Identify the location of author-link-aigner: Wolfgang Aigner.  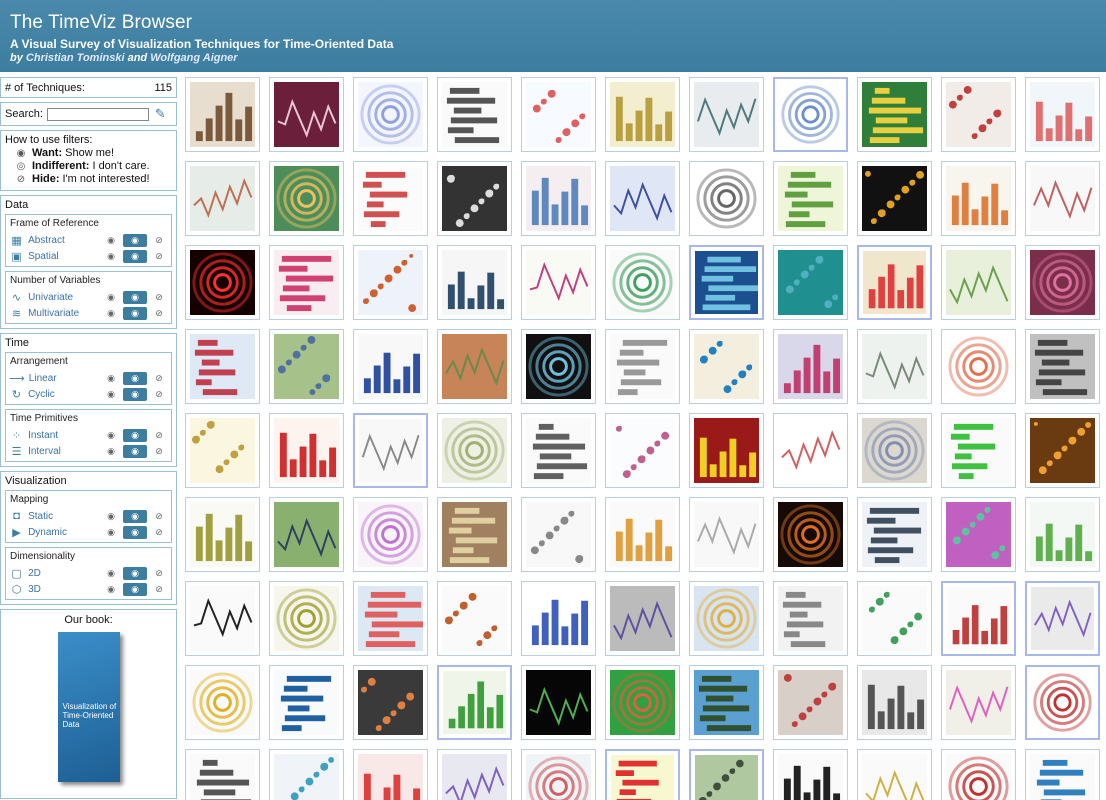
(194, 58).